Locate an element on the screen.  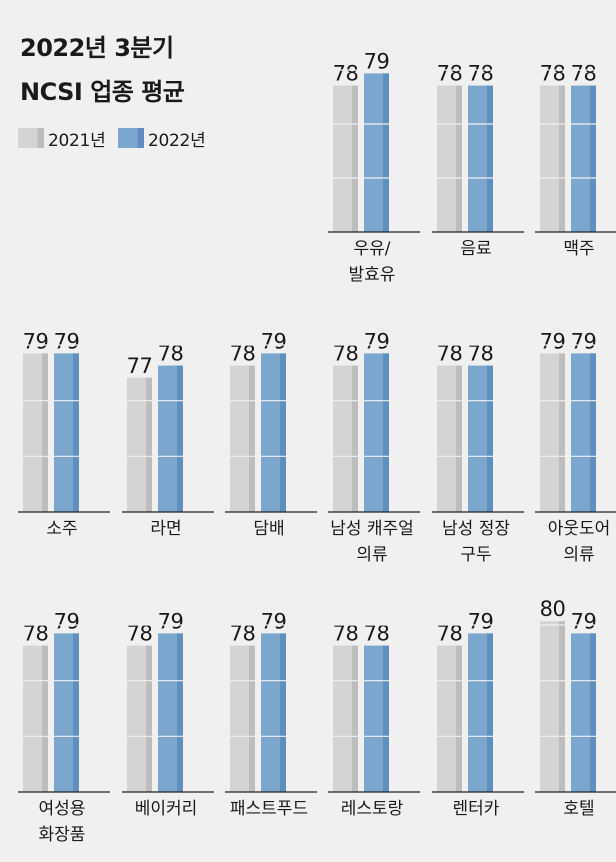
legend-swatch-2021 is located at coordinates (31, 138).